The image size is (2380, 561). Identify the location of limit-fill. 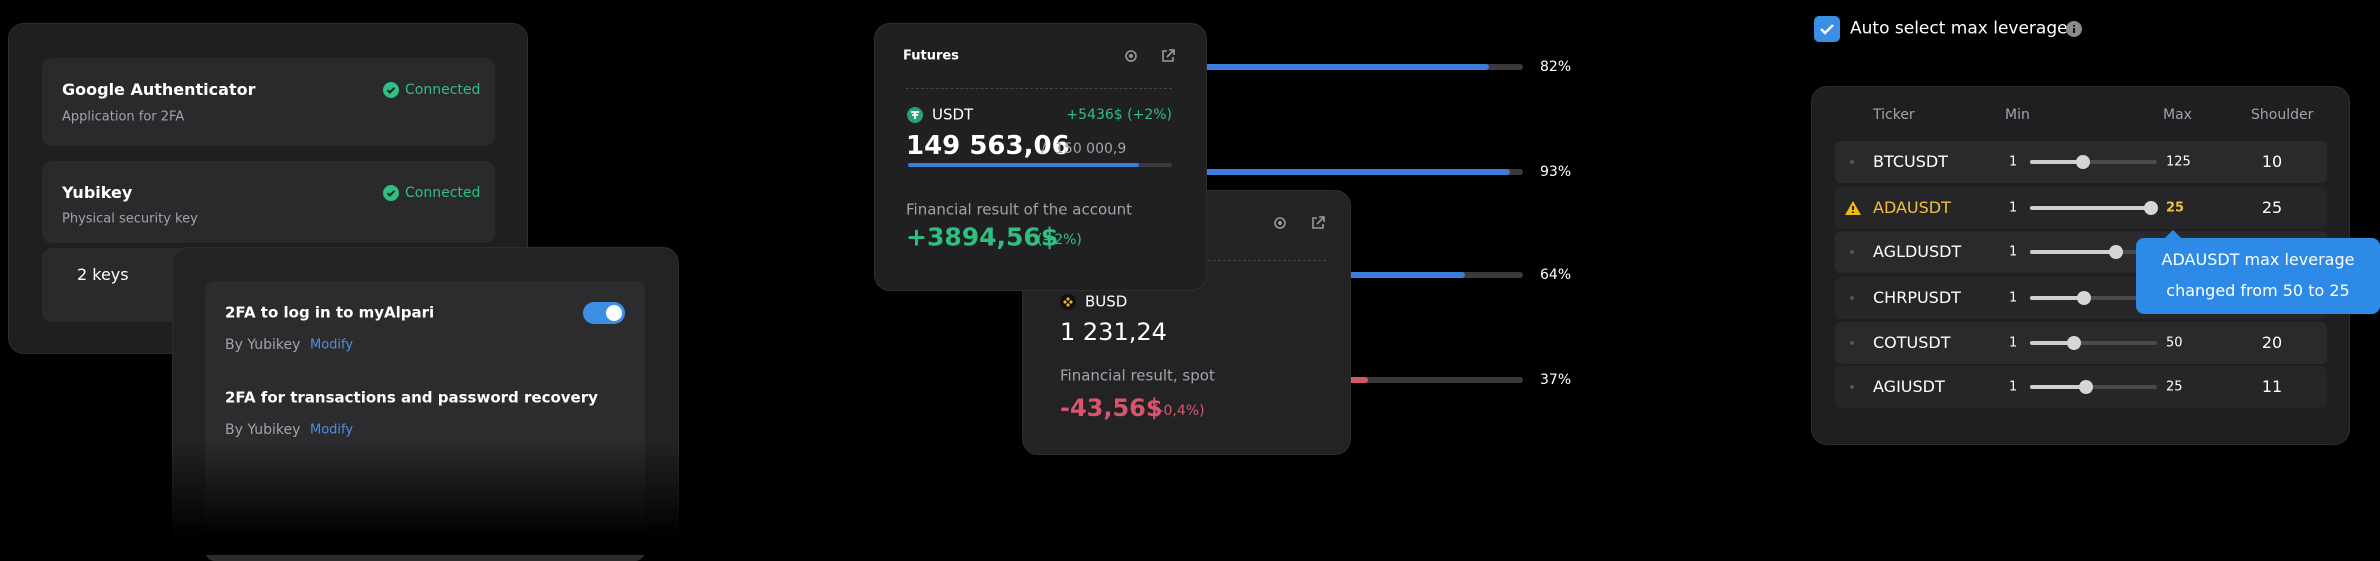
(1023, 165).